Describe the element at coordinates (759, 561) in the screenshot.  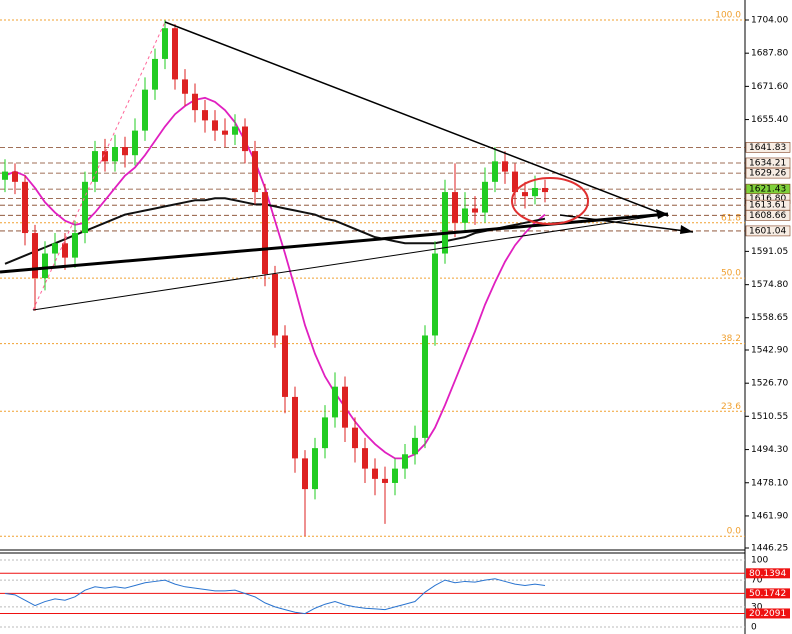
I see `osc-tick-label: 100` at that location.